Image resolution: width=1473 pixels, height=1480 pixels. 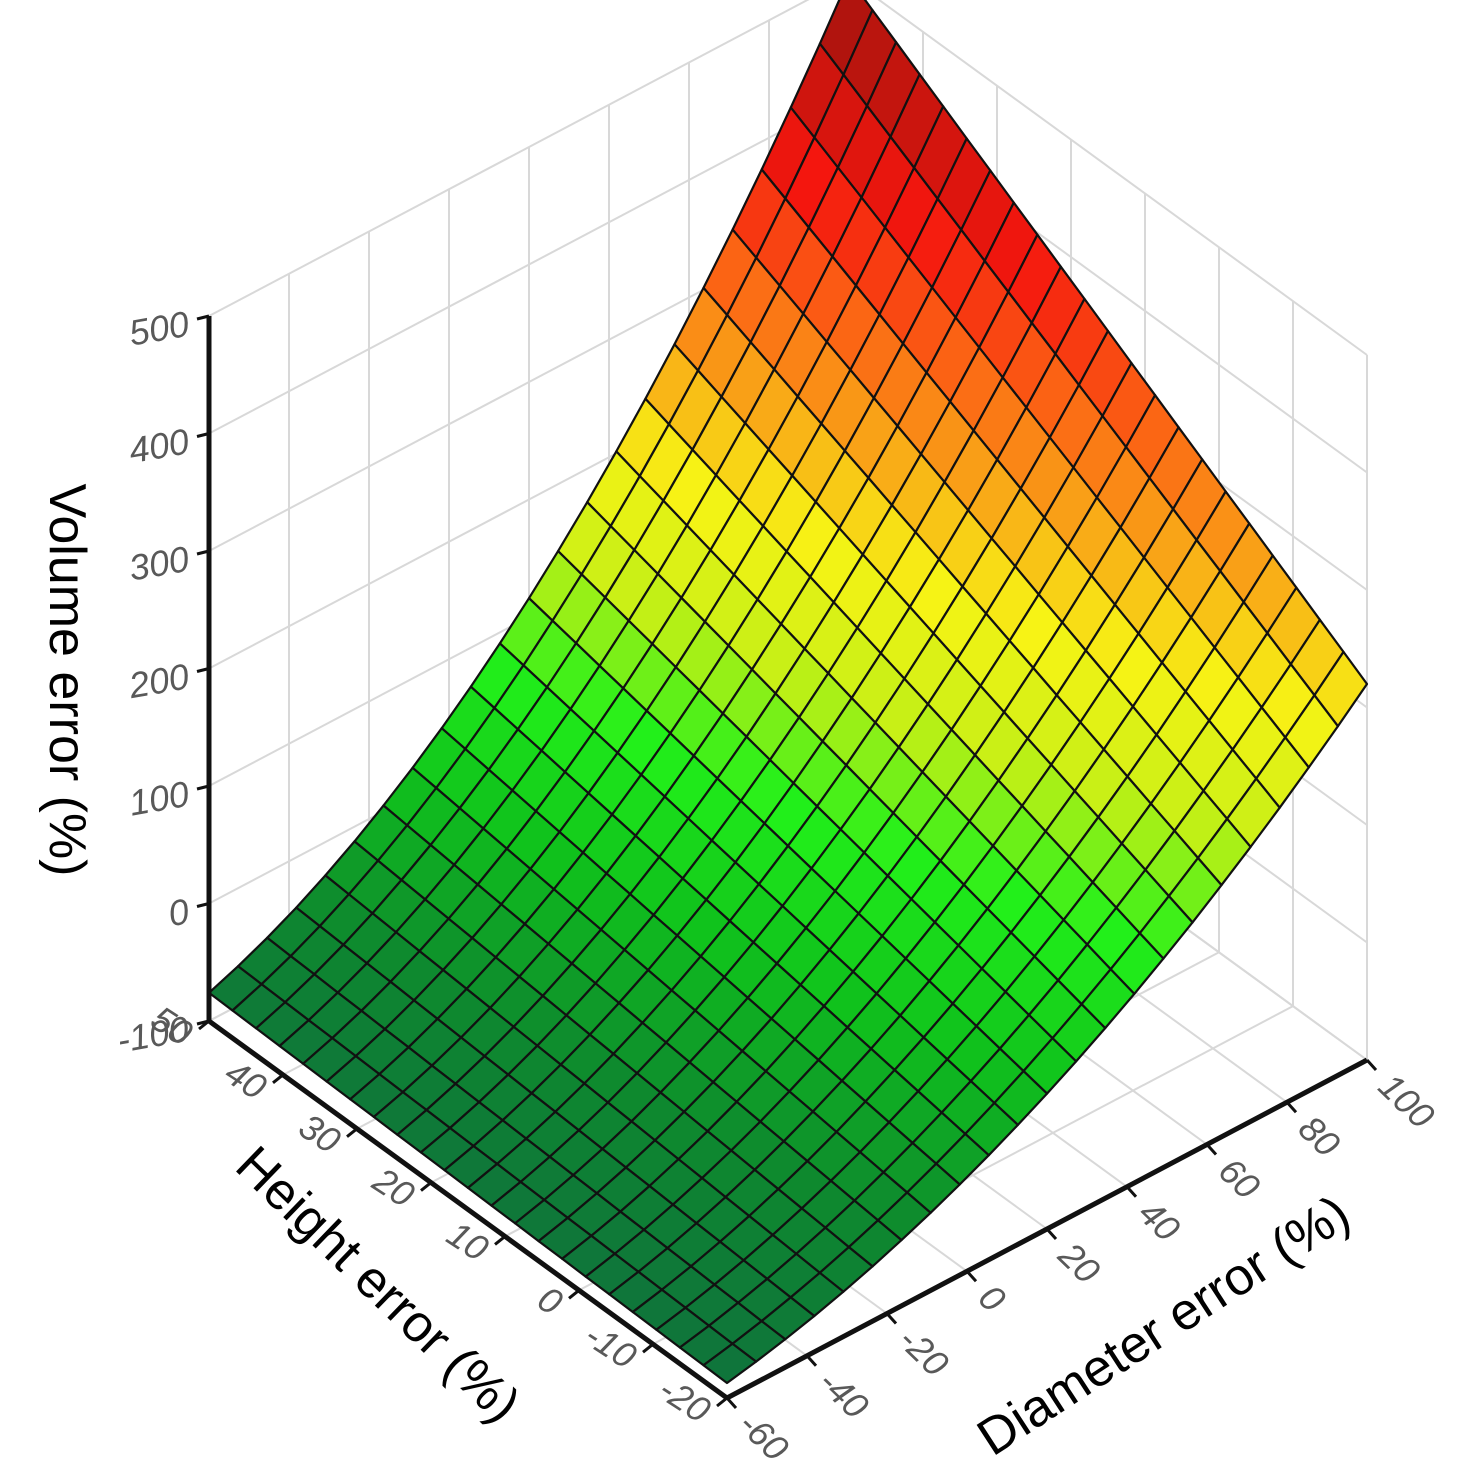 I want to click on x-tick-label: 40, so click(x=1159, y=1220).